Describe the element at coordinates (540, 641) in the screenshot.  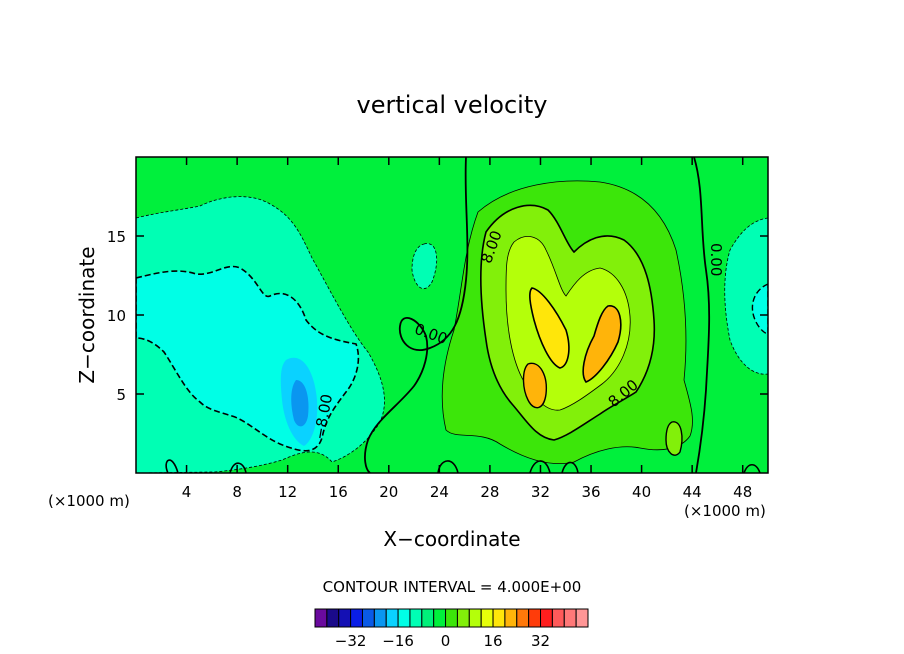
I see `colorbar-tick-label: 32` at that location.